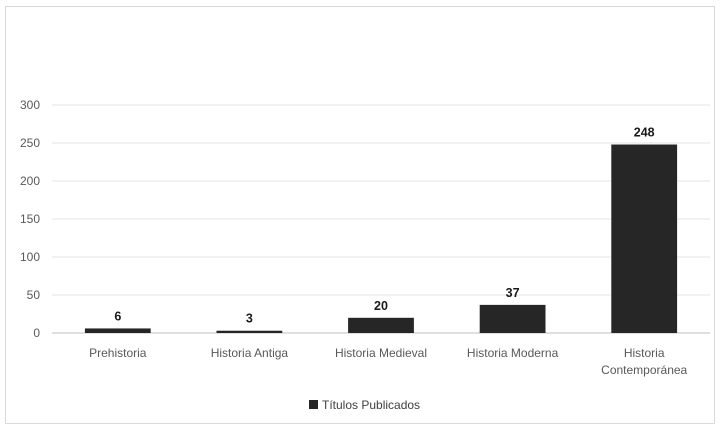  Describe the element at coordinates (250, 353) in the screenshot. I see `x-category-label: Historia Antiga` at that location.